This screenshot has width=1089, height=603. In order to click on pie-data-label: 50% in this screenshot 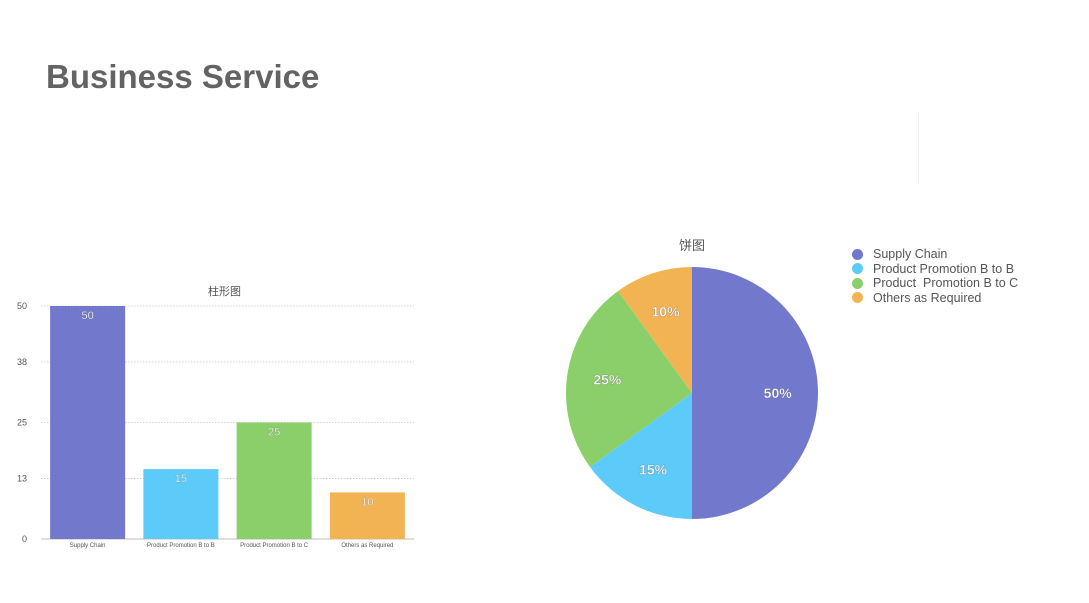, I will do `click(778, 393)`.